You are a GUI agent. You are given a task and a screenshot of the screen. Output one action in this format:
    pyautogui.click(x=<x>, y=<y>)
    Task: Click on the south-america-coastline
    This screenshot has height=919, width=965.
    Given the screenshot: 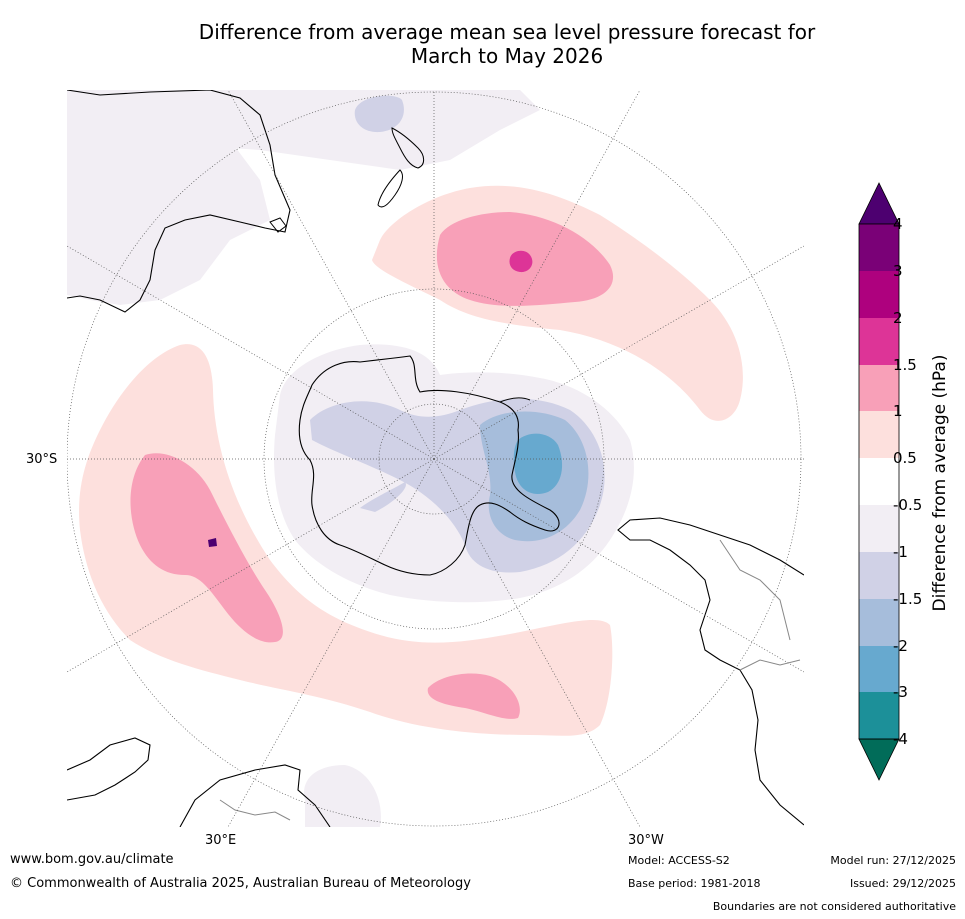 What is the action you would take?
    pyautogui.click(x=710, y=671)
    